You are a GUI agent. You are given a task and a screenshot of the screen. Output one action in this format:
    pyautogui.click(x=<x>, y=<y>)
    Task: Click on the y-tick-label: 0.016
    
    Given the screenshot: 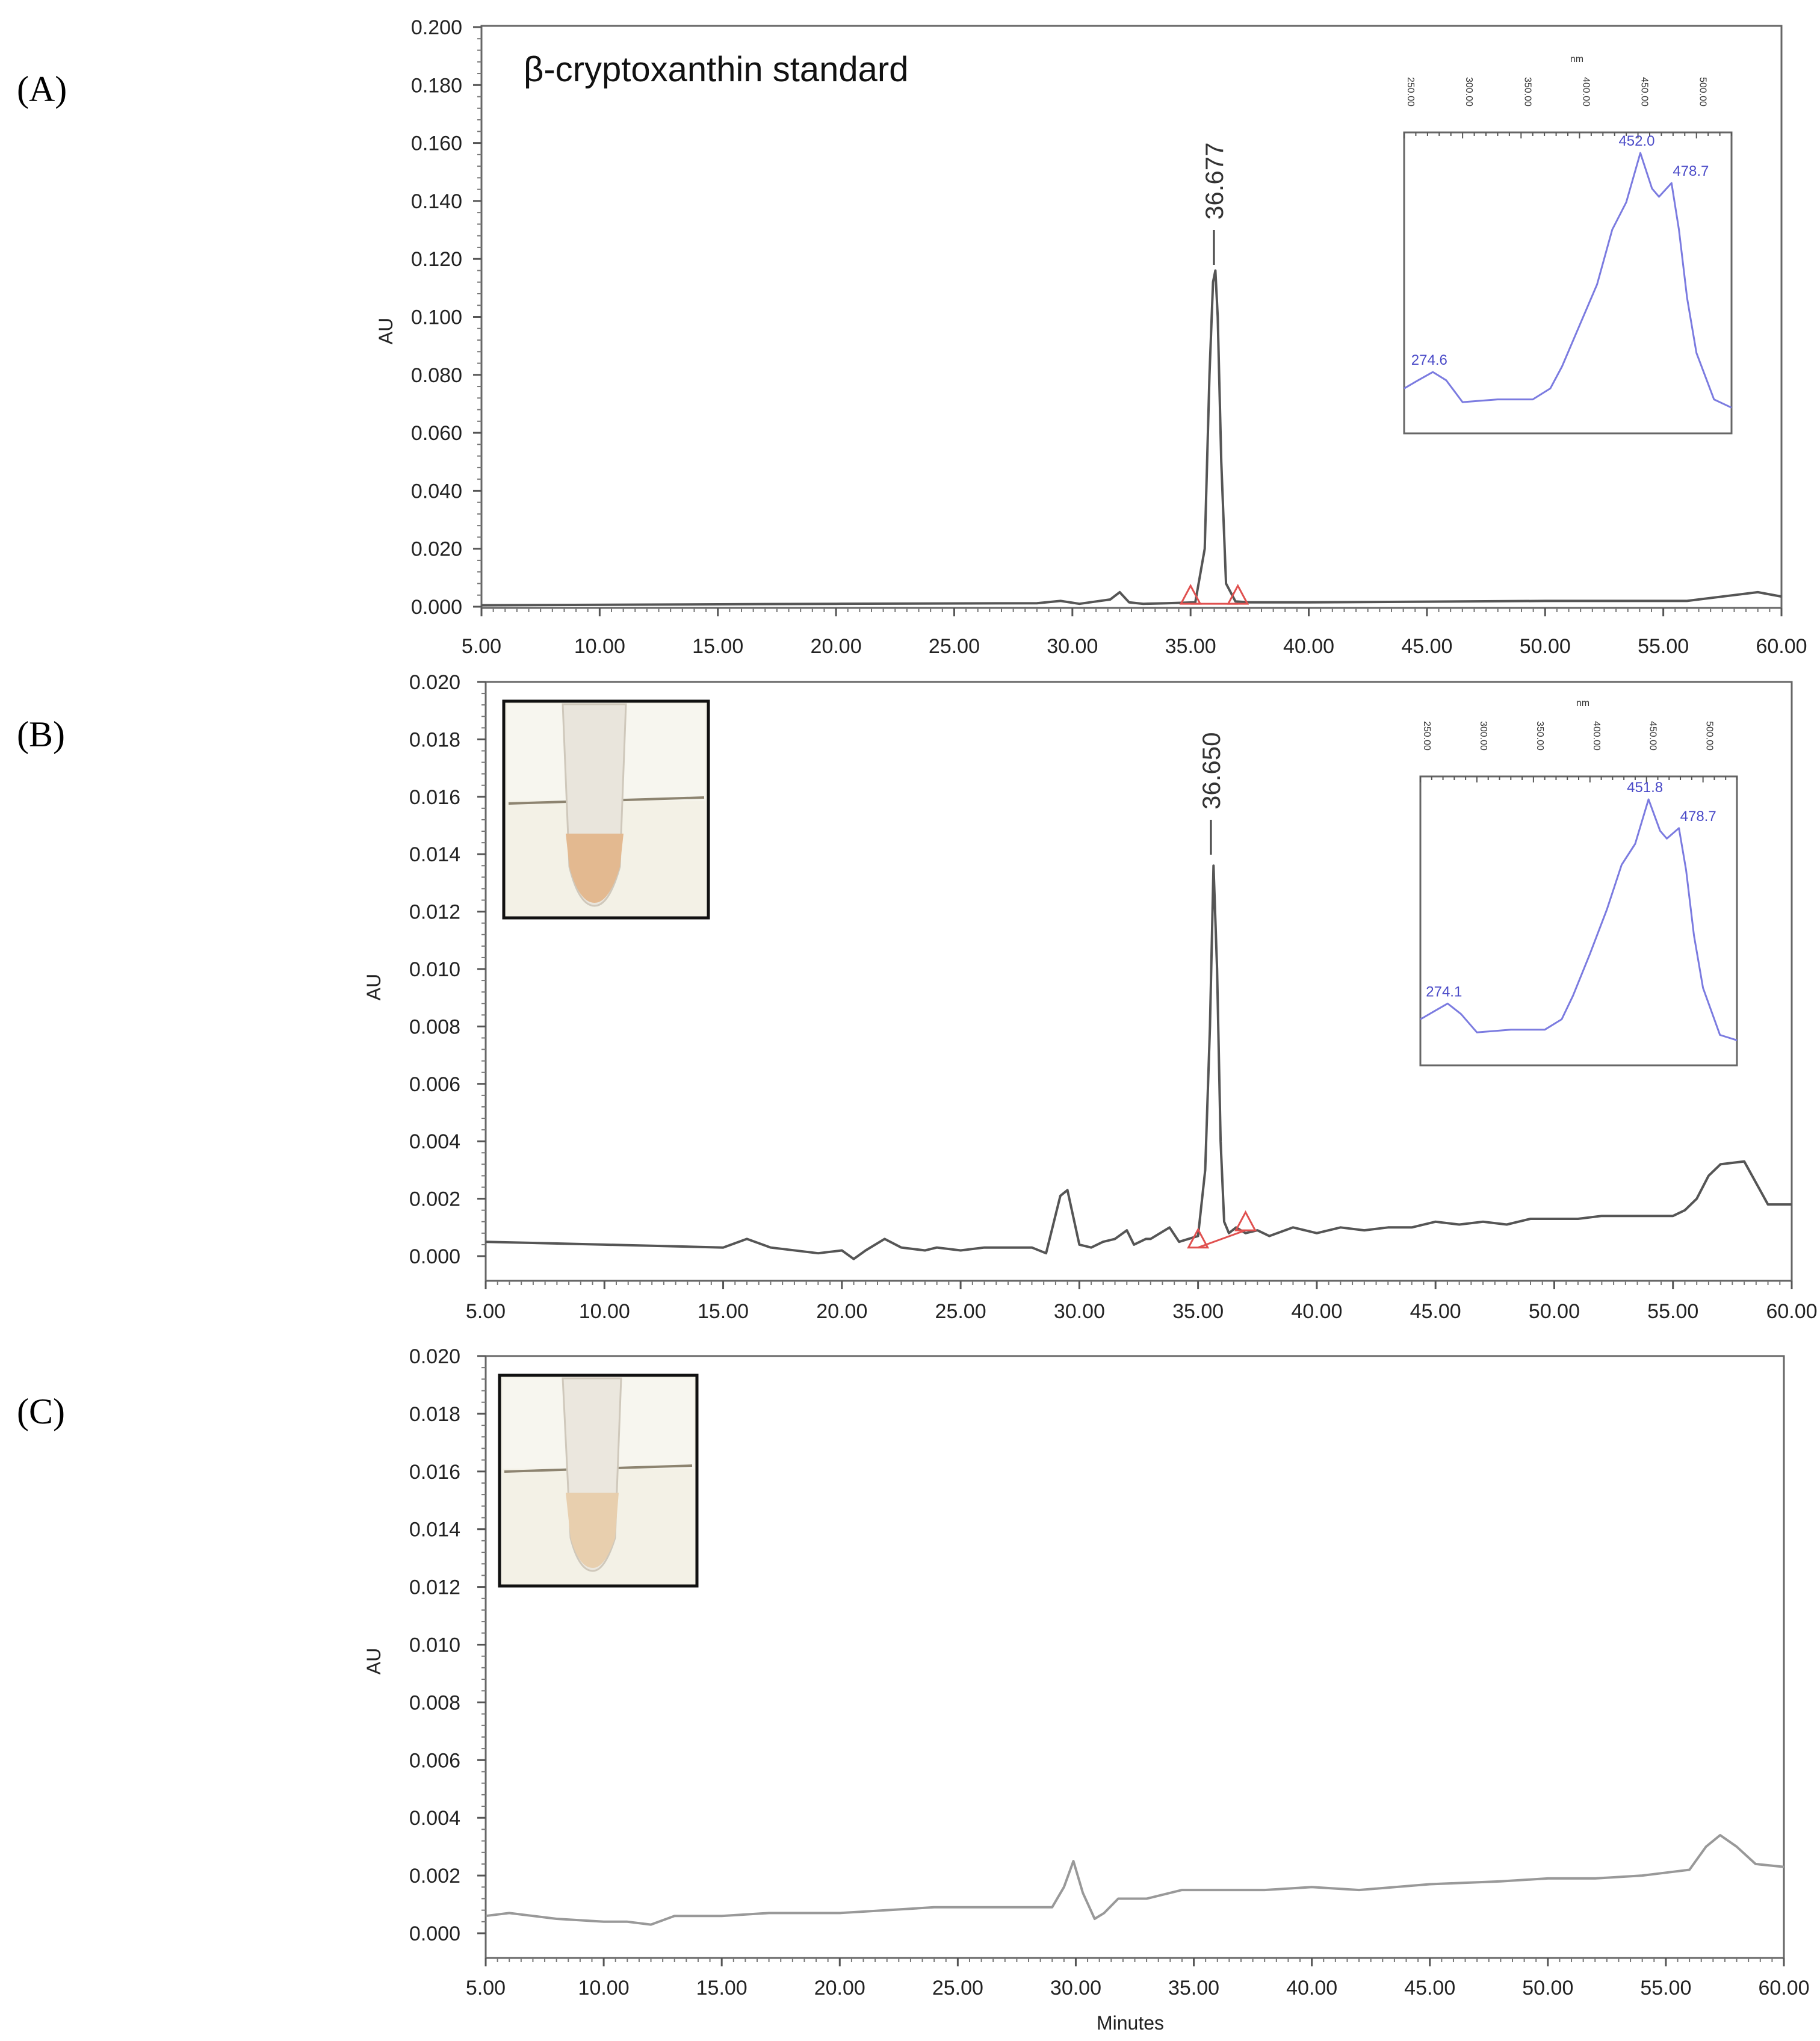 What is the action you would take?
    pyautogui.click(x=434, y=797)
    